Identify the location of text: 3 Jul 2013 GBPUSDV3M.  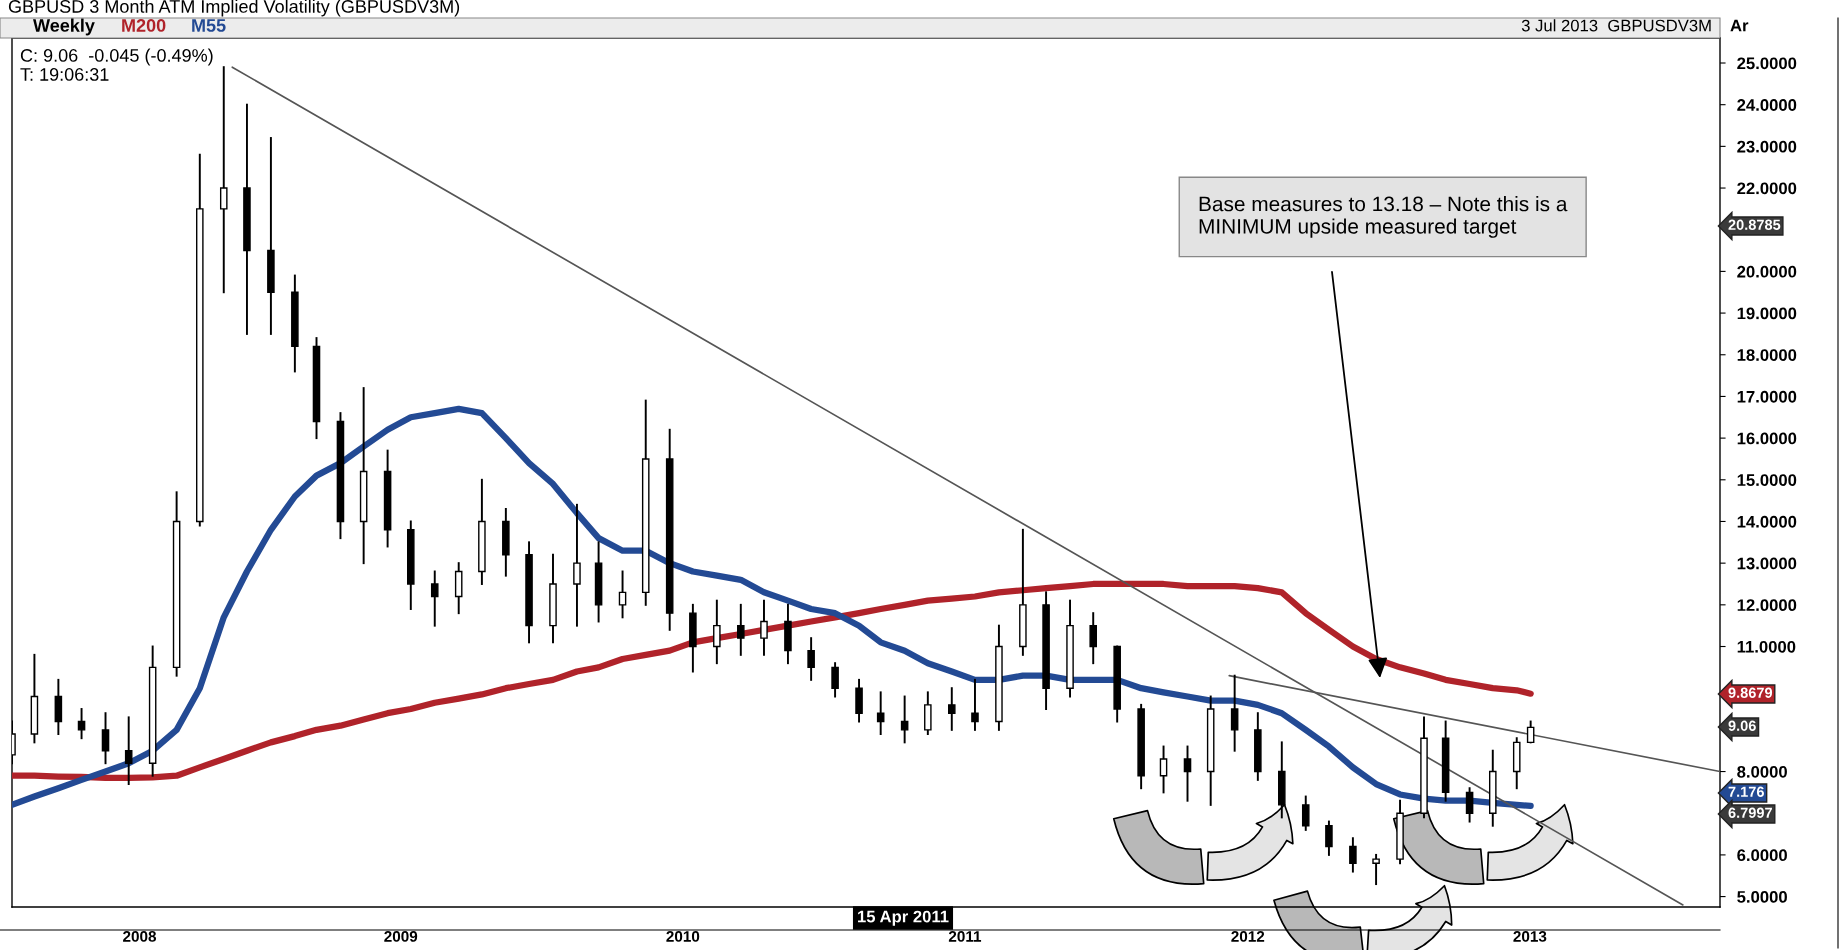
(1616, 25).